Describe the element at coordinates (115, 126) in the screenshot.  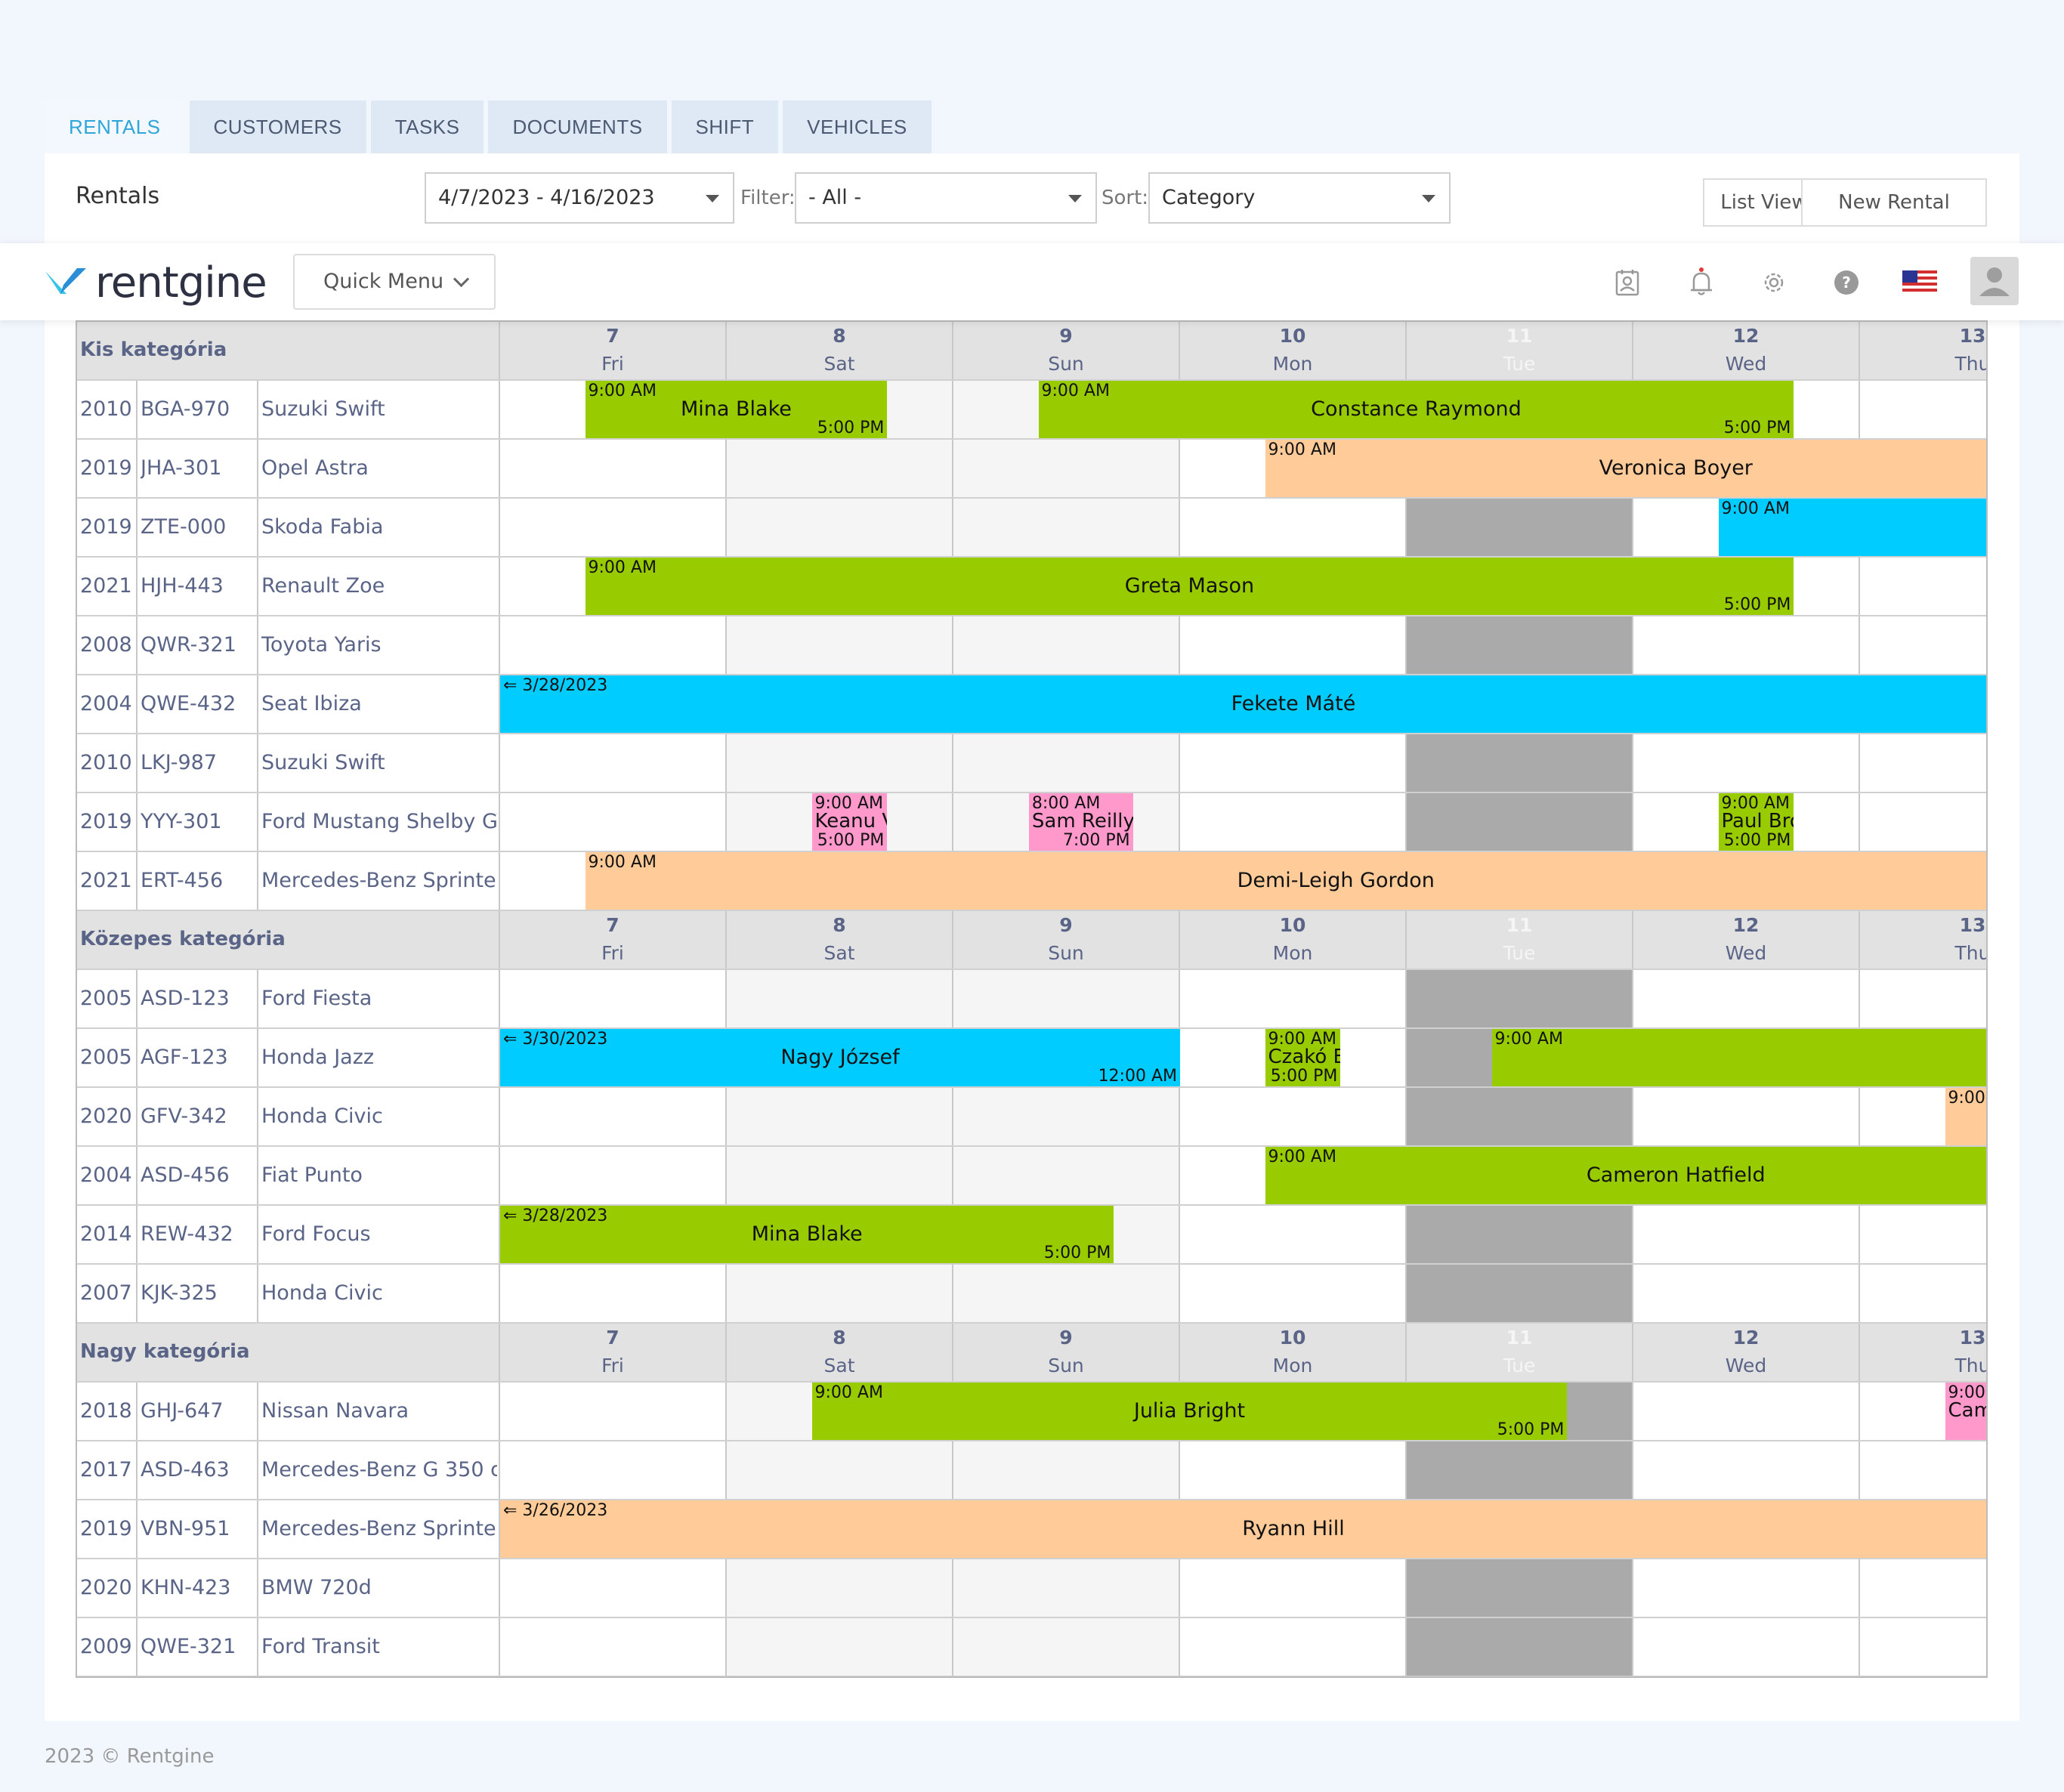
I see `tab-rentals: RENTALS` at that location.